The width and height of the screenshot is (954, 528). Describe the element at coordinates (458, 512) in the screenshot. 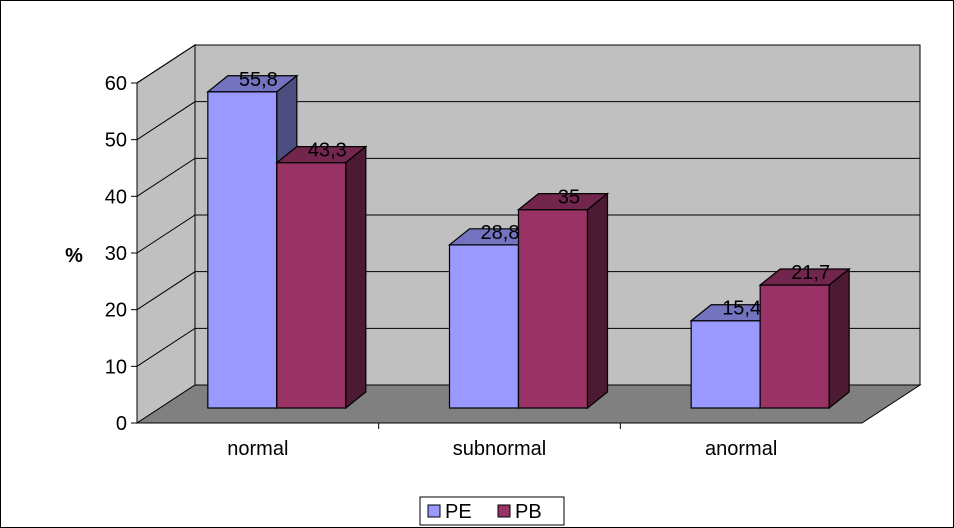

I see `legend-label-pe: PE` at that location.